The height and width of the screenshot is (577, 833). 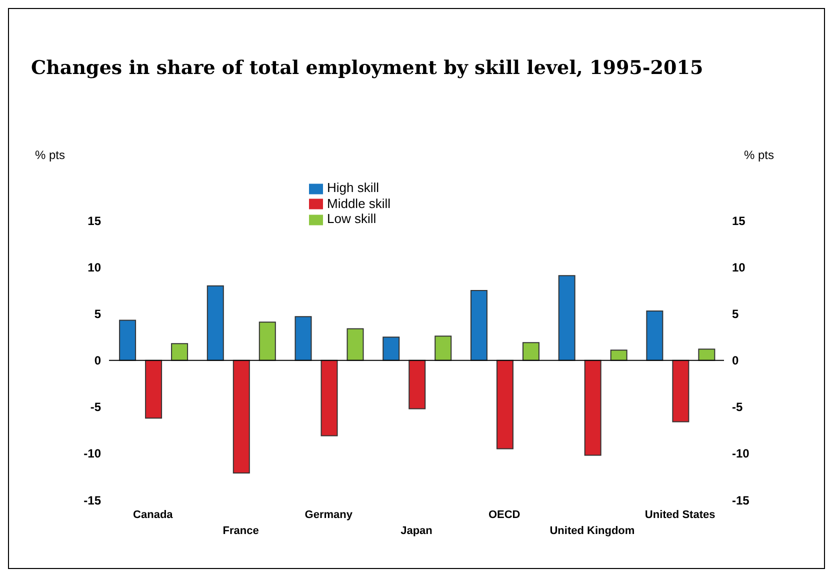 I want to click on y-axis-title: % pts, so click(x=50, y=155).